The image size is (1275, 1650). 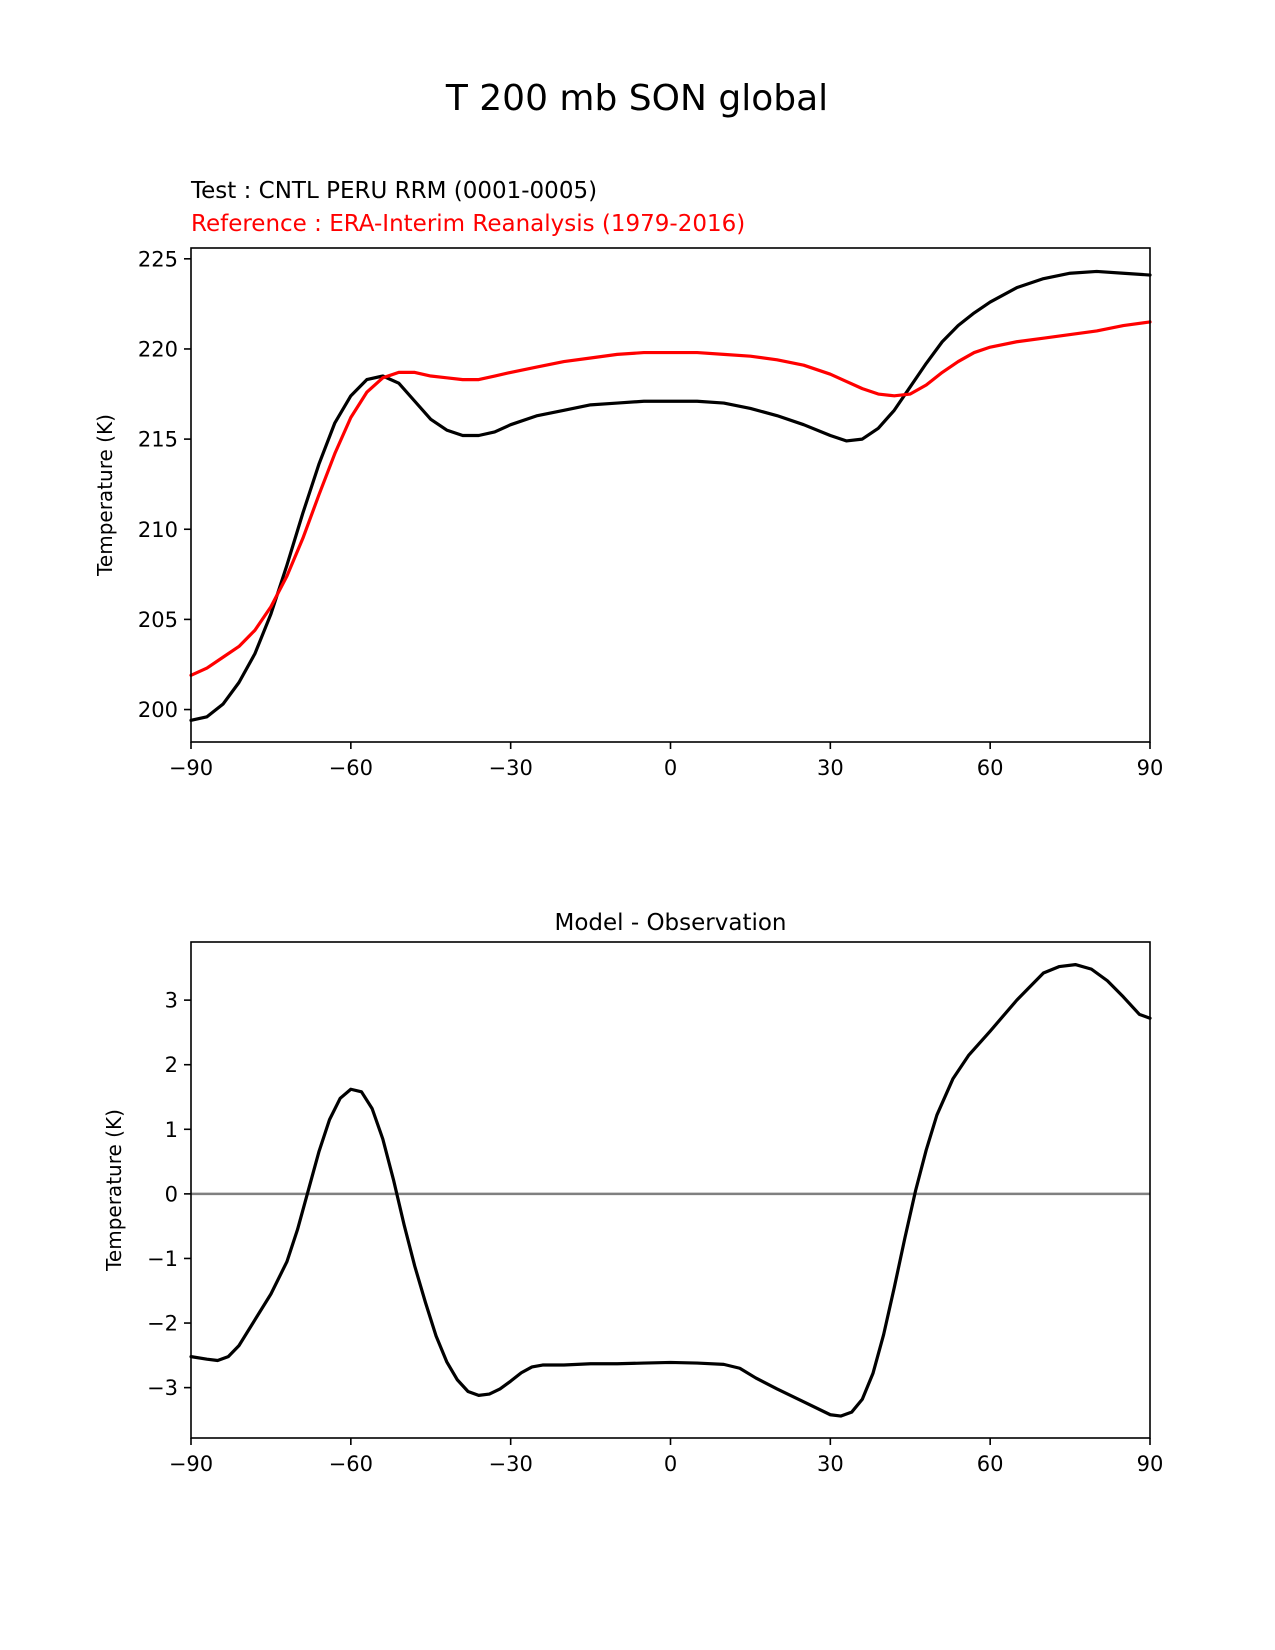 I want to click on y-tick-label: 2, so click(x=171, y=1065).